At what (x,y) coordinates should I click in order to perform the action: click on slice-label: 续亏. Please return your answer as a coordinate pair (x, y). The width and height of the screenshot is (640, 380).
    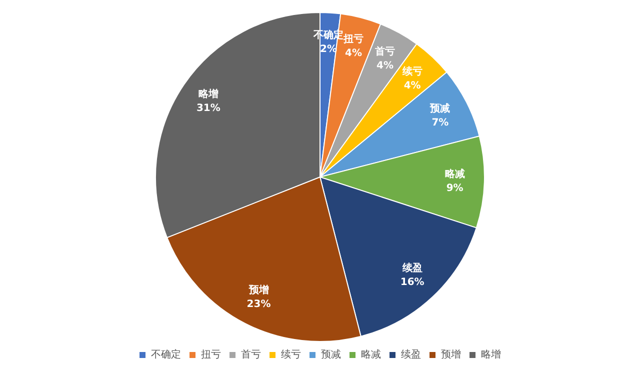
    Looking at the image, I should click on (411, 71).